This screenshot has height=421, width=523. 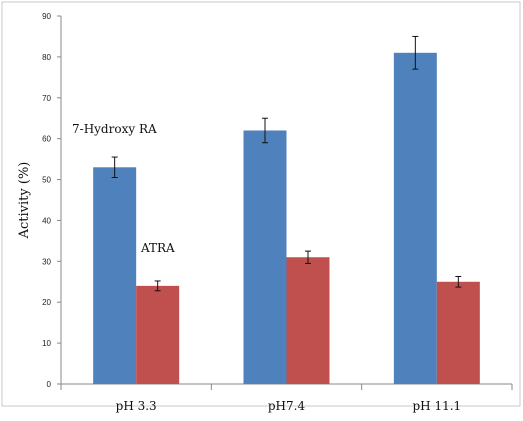 What do you see at coordinates (51, 200) in the screenshot?
I see `y-axis-ticks: 0 10 20 30 40 50 60 70 80 90` at bounding box center [51, 200].